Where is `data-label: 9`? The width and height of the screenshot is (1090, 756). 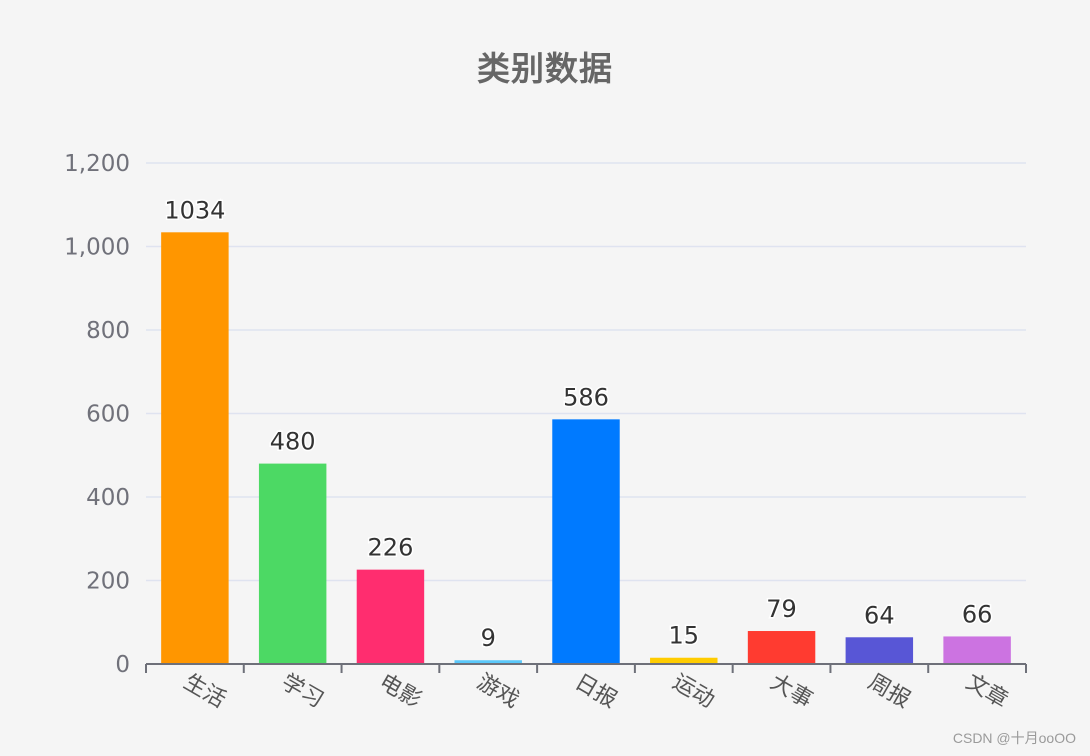 data-label: 9 is located at coordinates (488, 638).